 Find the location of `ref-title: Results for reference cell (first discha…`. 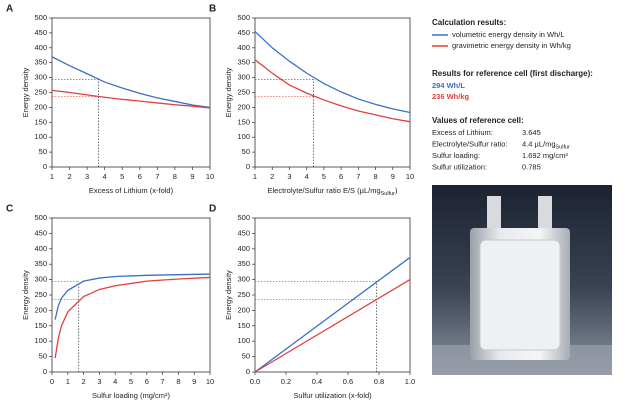

ref-title: Results for reference cell (first discha… is located at coordinates (512, 73).